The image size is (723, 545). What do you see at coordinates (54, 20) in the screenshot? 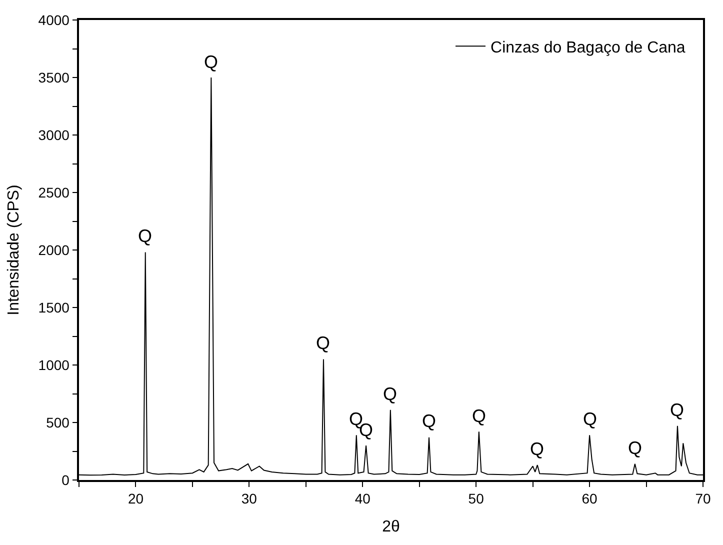
I see `y-tick-label: 4000` at bounding box center [54, 20].